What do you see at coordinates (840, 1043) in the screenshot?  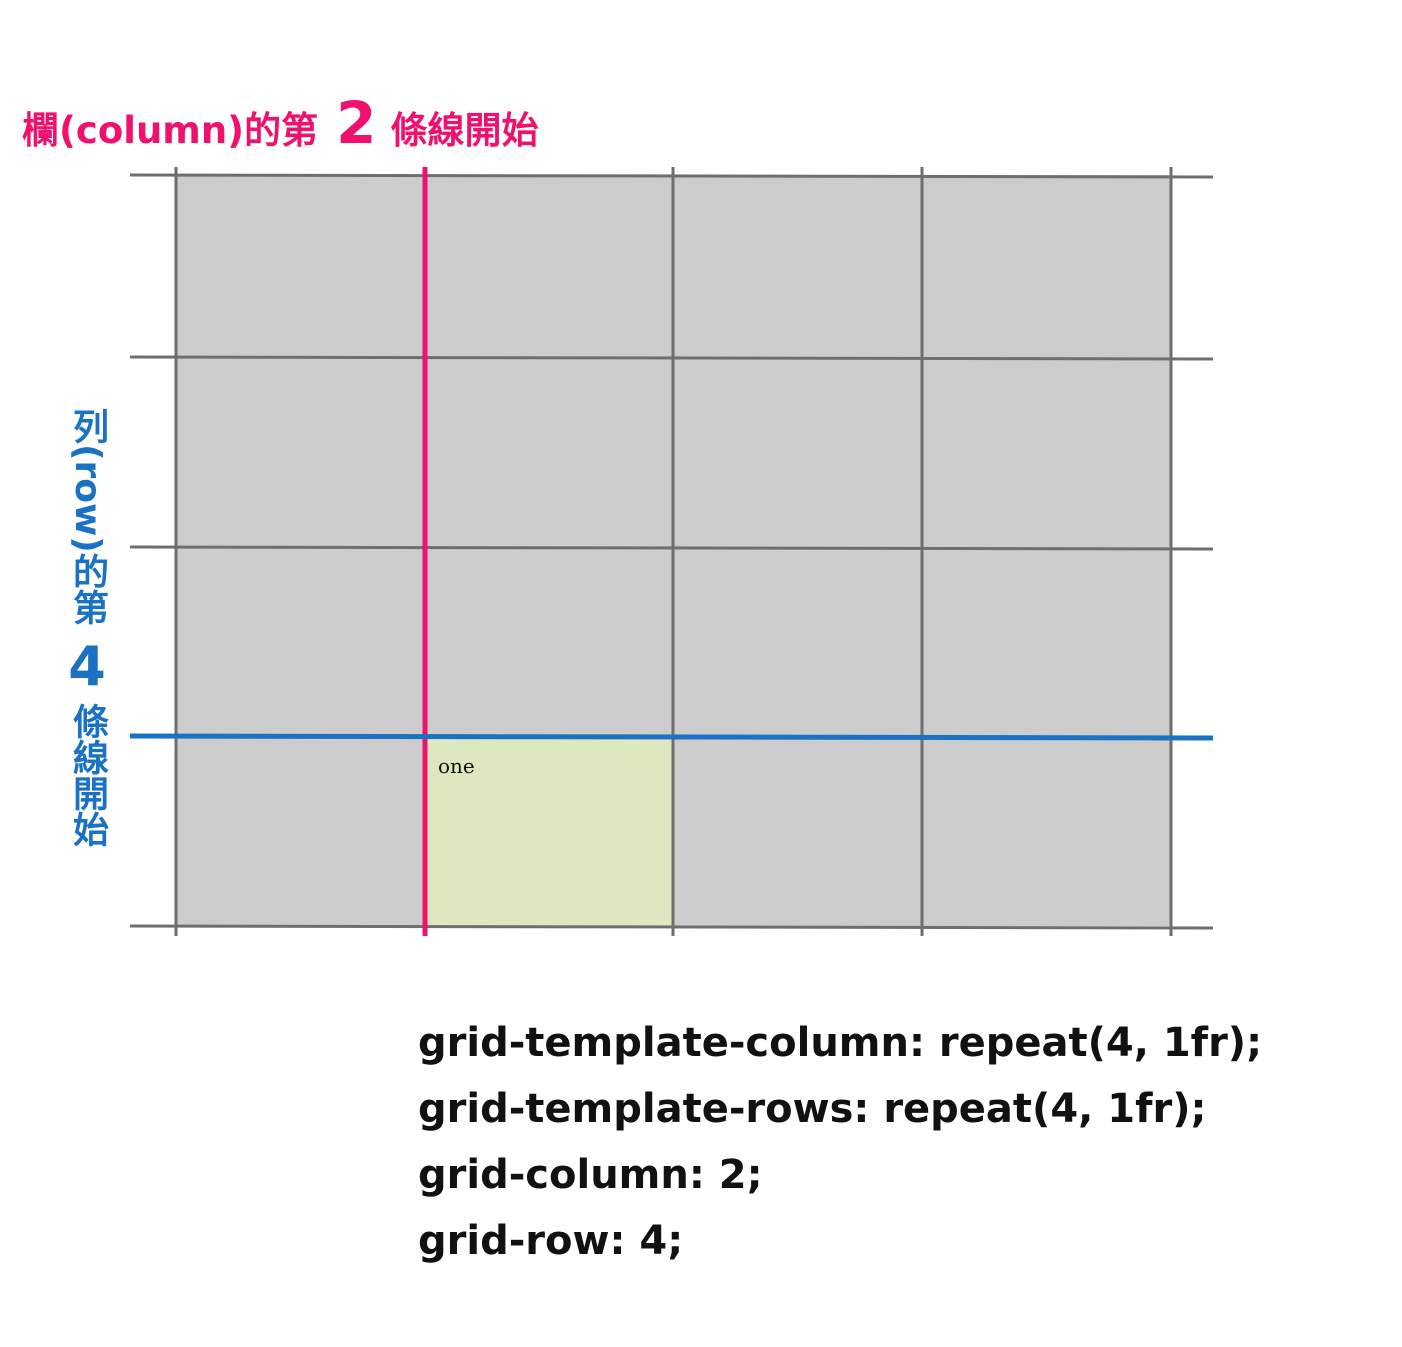 I see `code-line: grid-template-column: repeat(4, 1fr);` at bounding box center [840, 1043].